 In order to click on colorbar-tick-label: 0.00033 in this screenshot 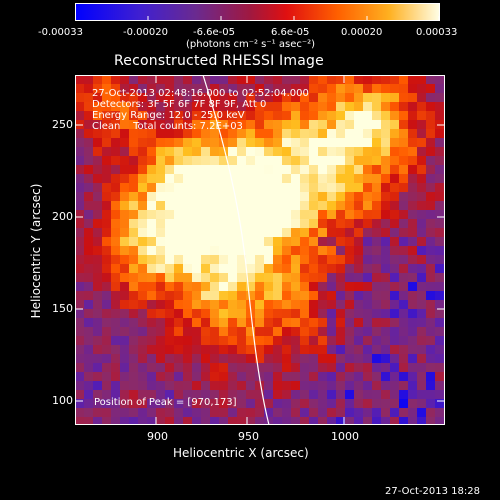, I will do `click(437, 32)`.